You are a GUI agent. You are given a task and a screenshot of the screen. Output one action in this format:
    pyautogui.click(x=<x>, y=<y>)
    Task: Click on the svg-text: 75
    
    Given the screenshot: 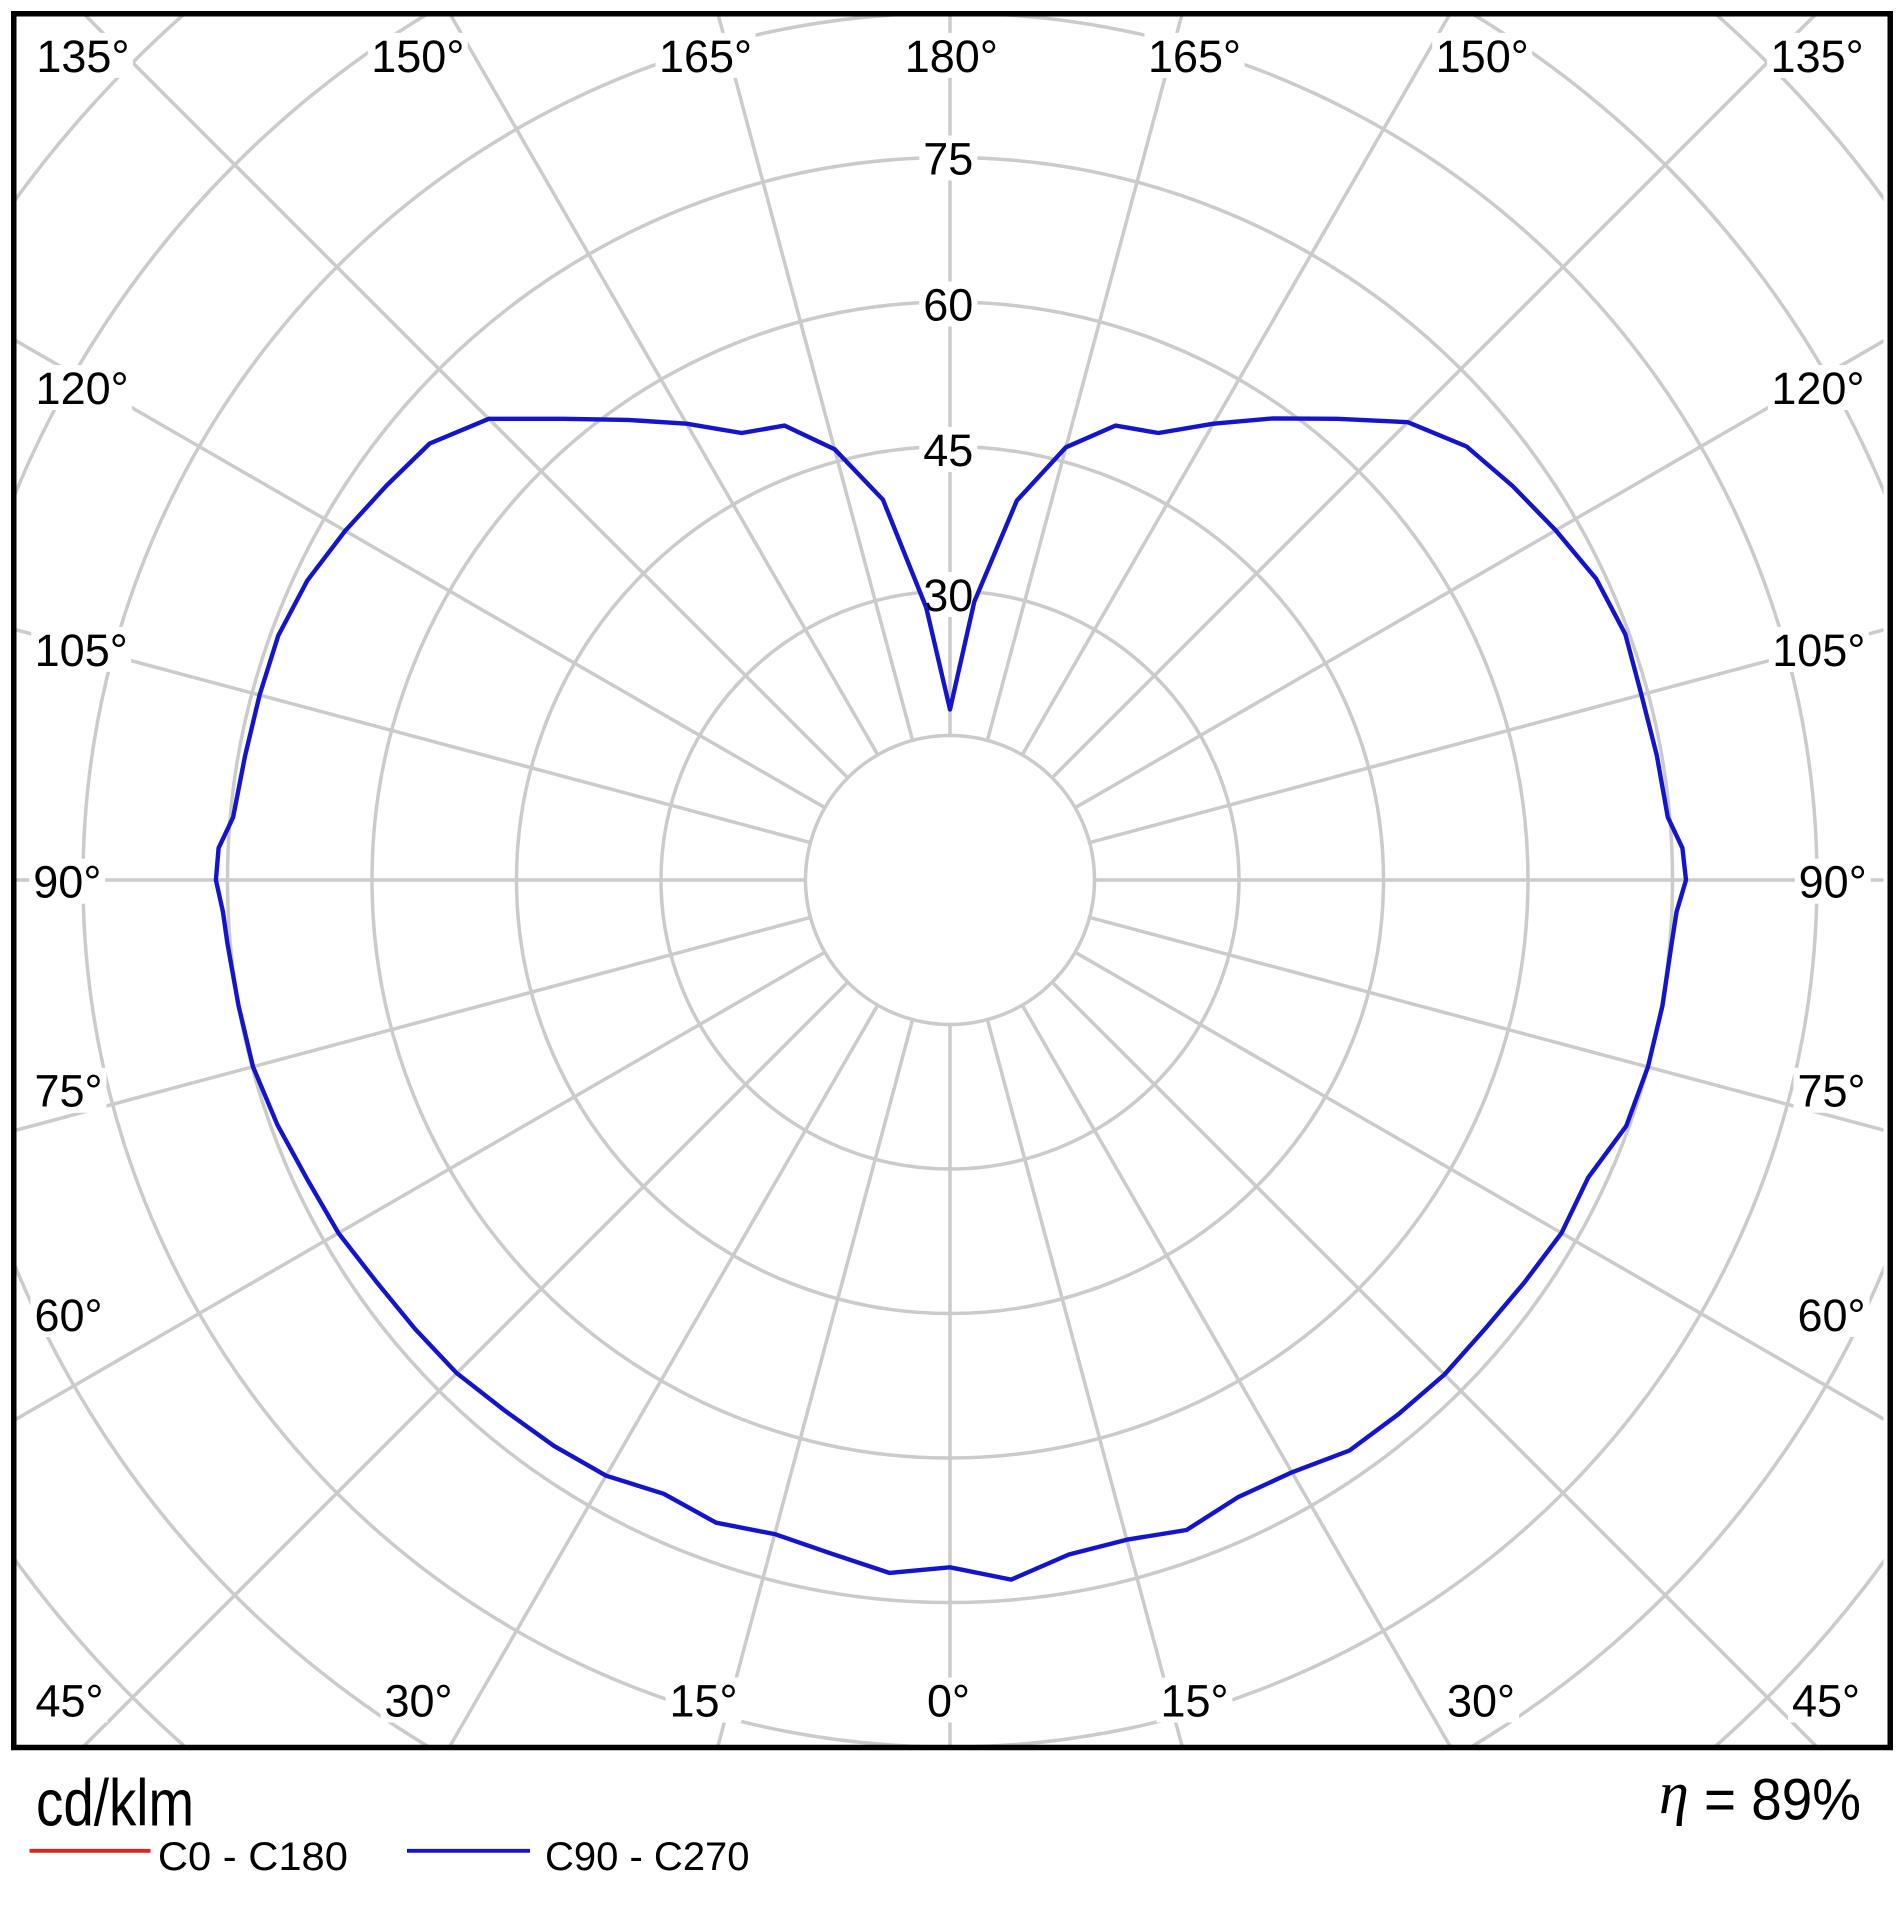 What is the action you would take?
    pyautogui.click(x=948, y=158)
    